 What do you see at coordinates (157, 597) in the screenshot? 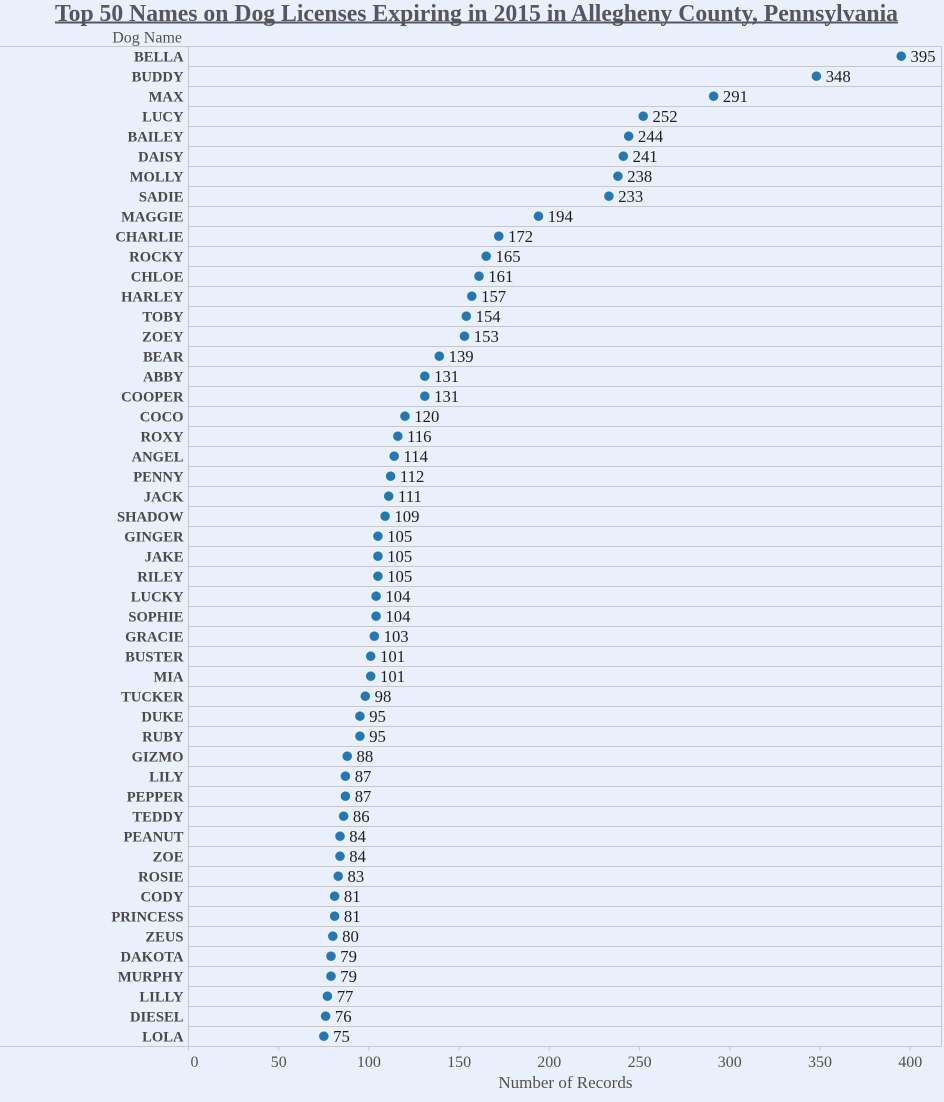
I see `svg-text: LUCKY` at bounding box center [157, 597].